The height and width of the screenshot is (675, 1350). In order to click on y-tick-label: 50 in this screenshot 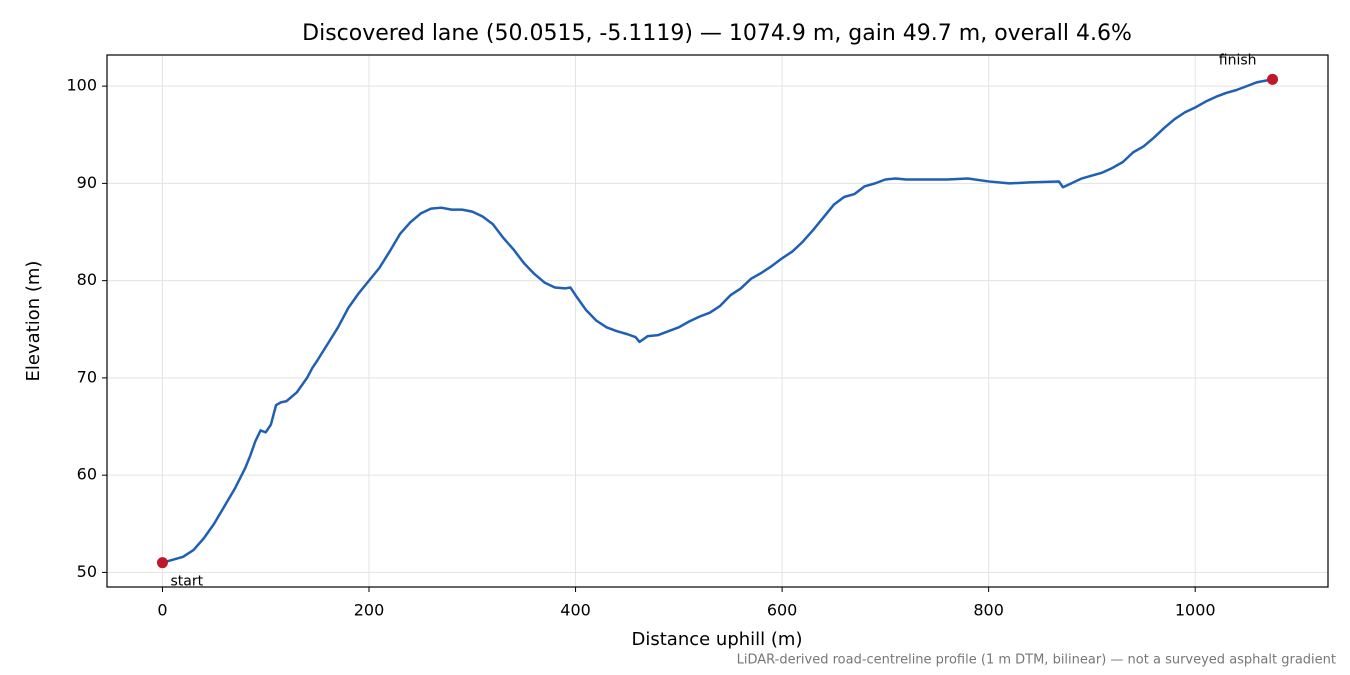, I will do `click(87, 571)`.